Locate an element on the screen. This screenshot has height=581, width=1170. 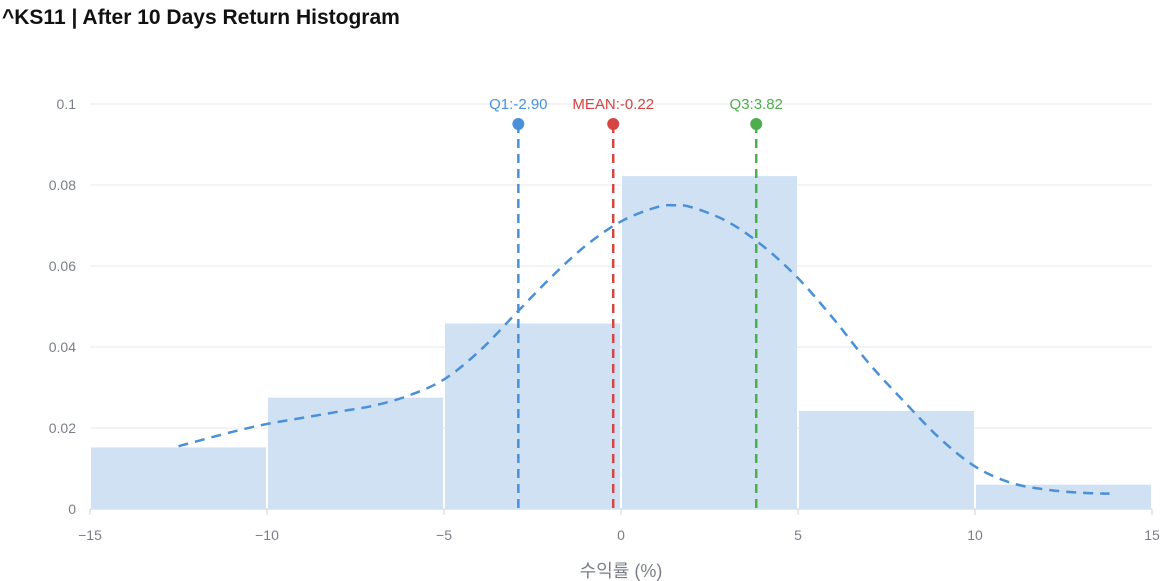
y-tick-label: 0.02 is located at coordinates (62, 428).